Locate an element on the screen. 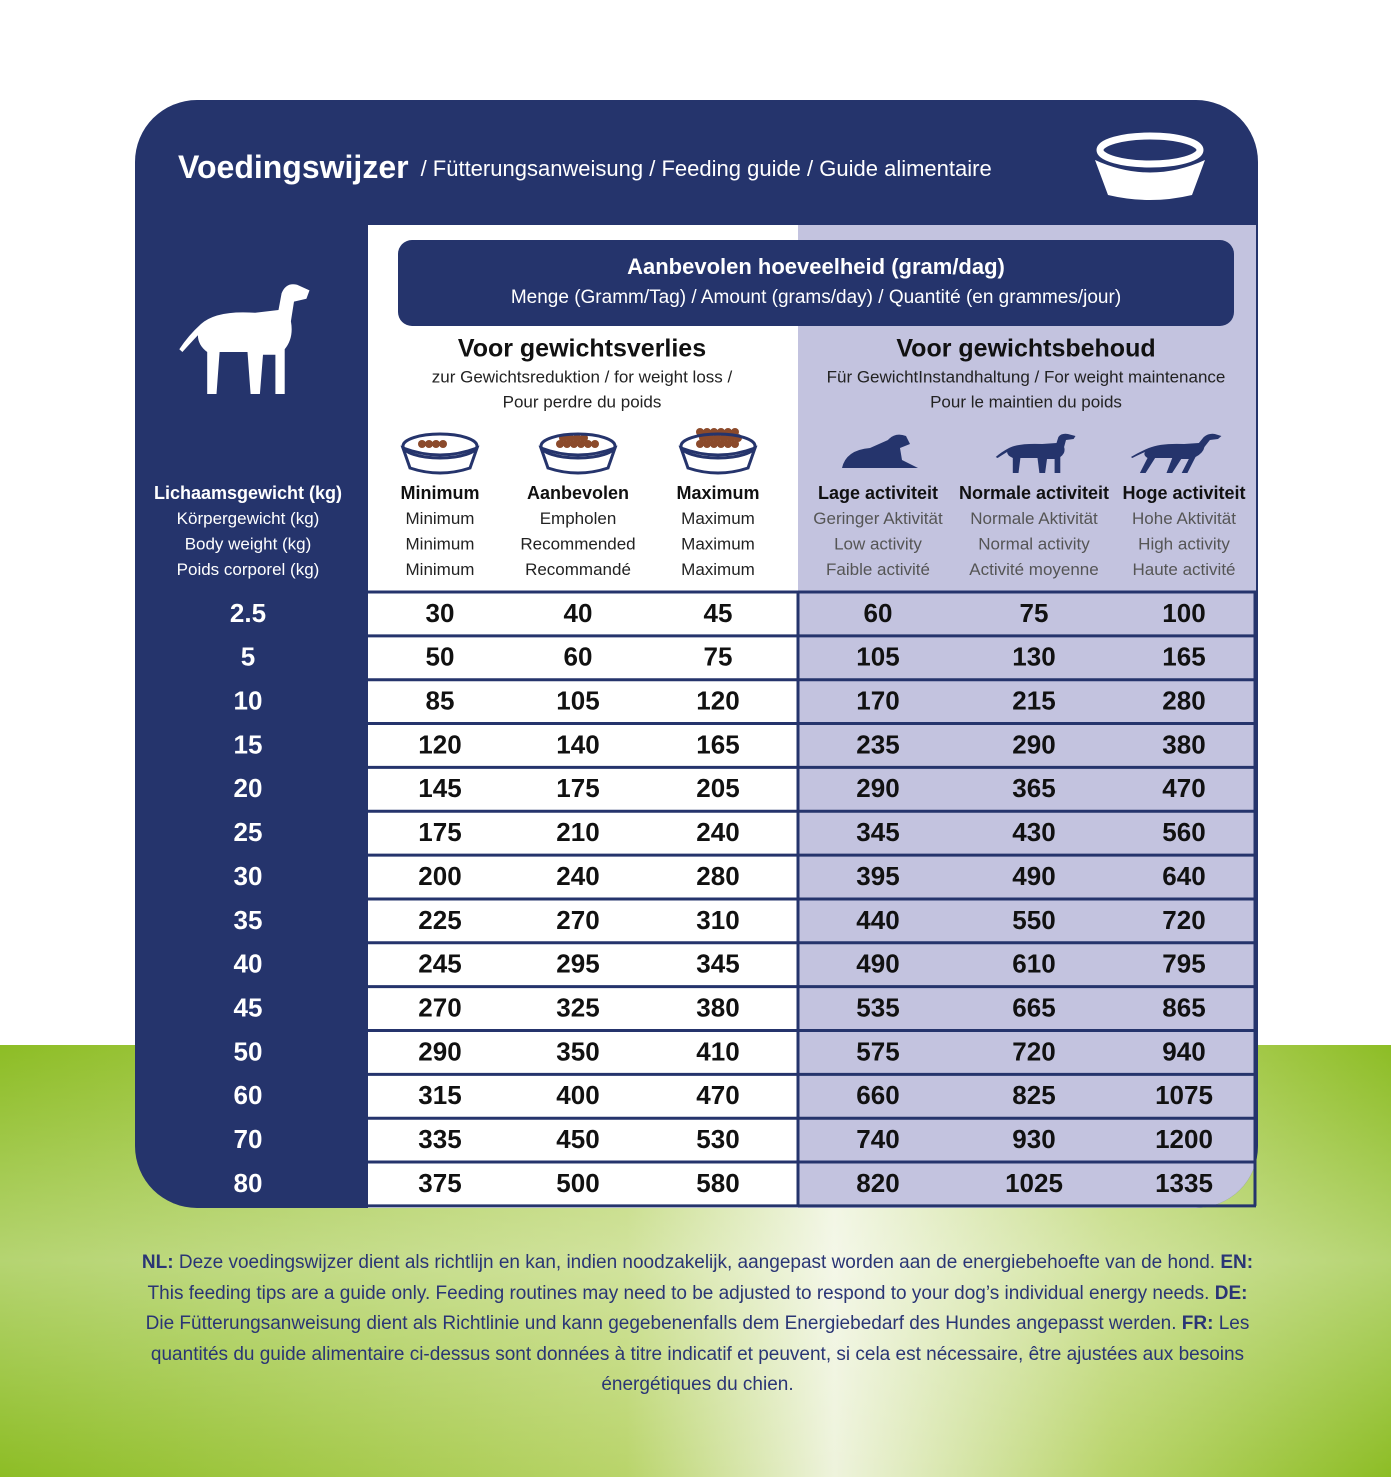 The image size is (1391, 1477). weight-header: Body weight (kg) is located at coordinates (248, 543).